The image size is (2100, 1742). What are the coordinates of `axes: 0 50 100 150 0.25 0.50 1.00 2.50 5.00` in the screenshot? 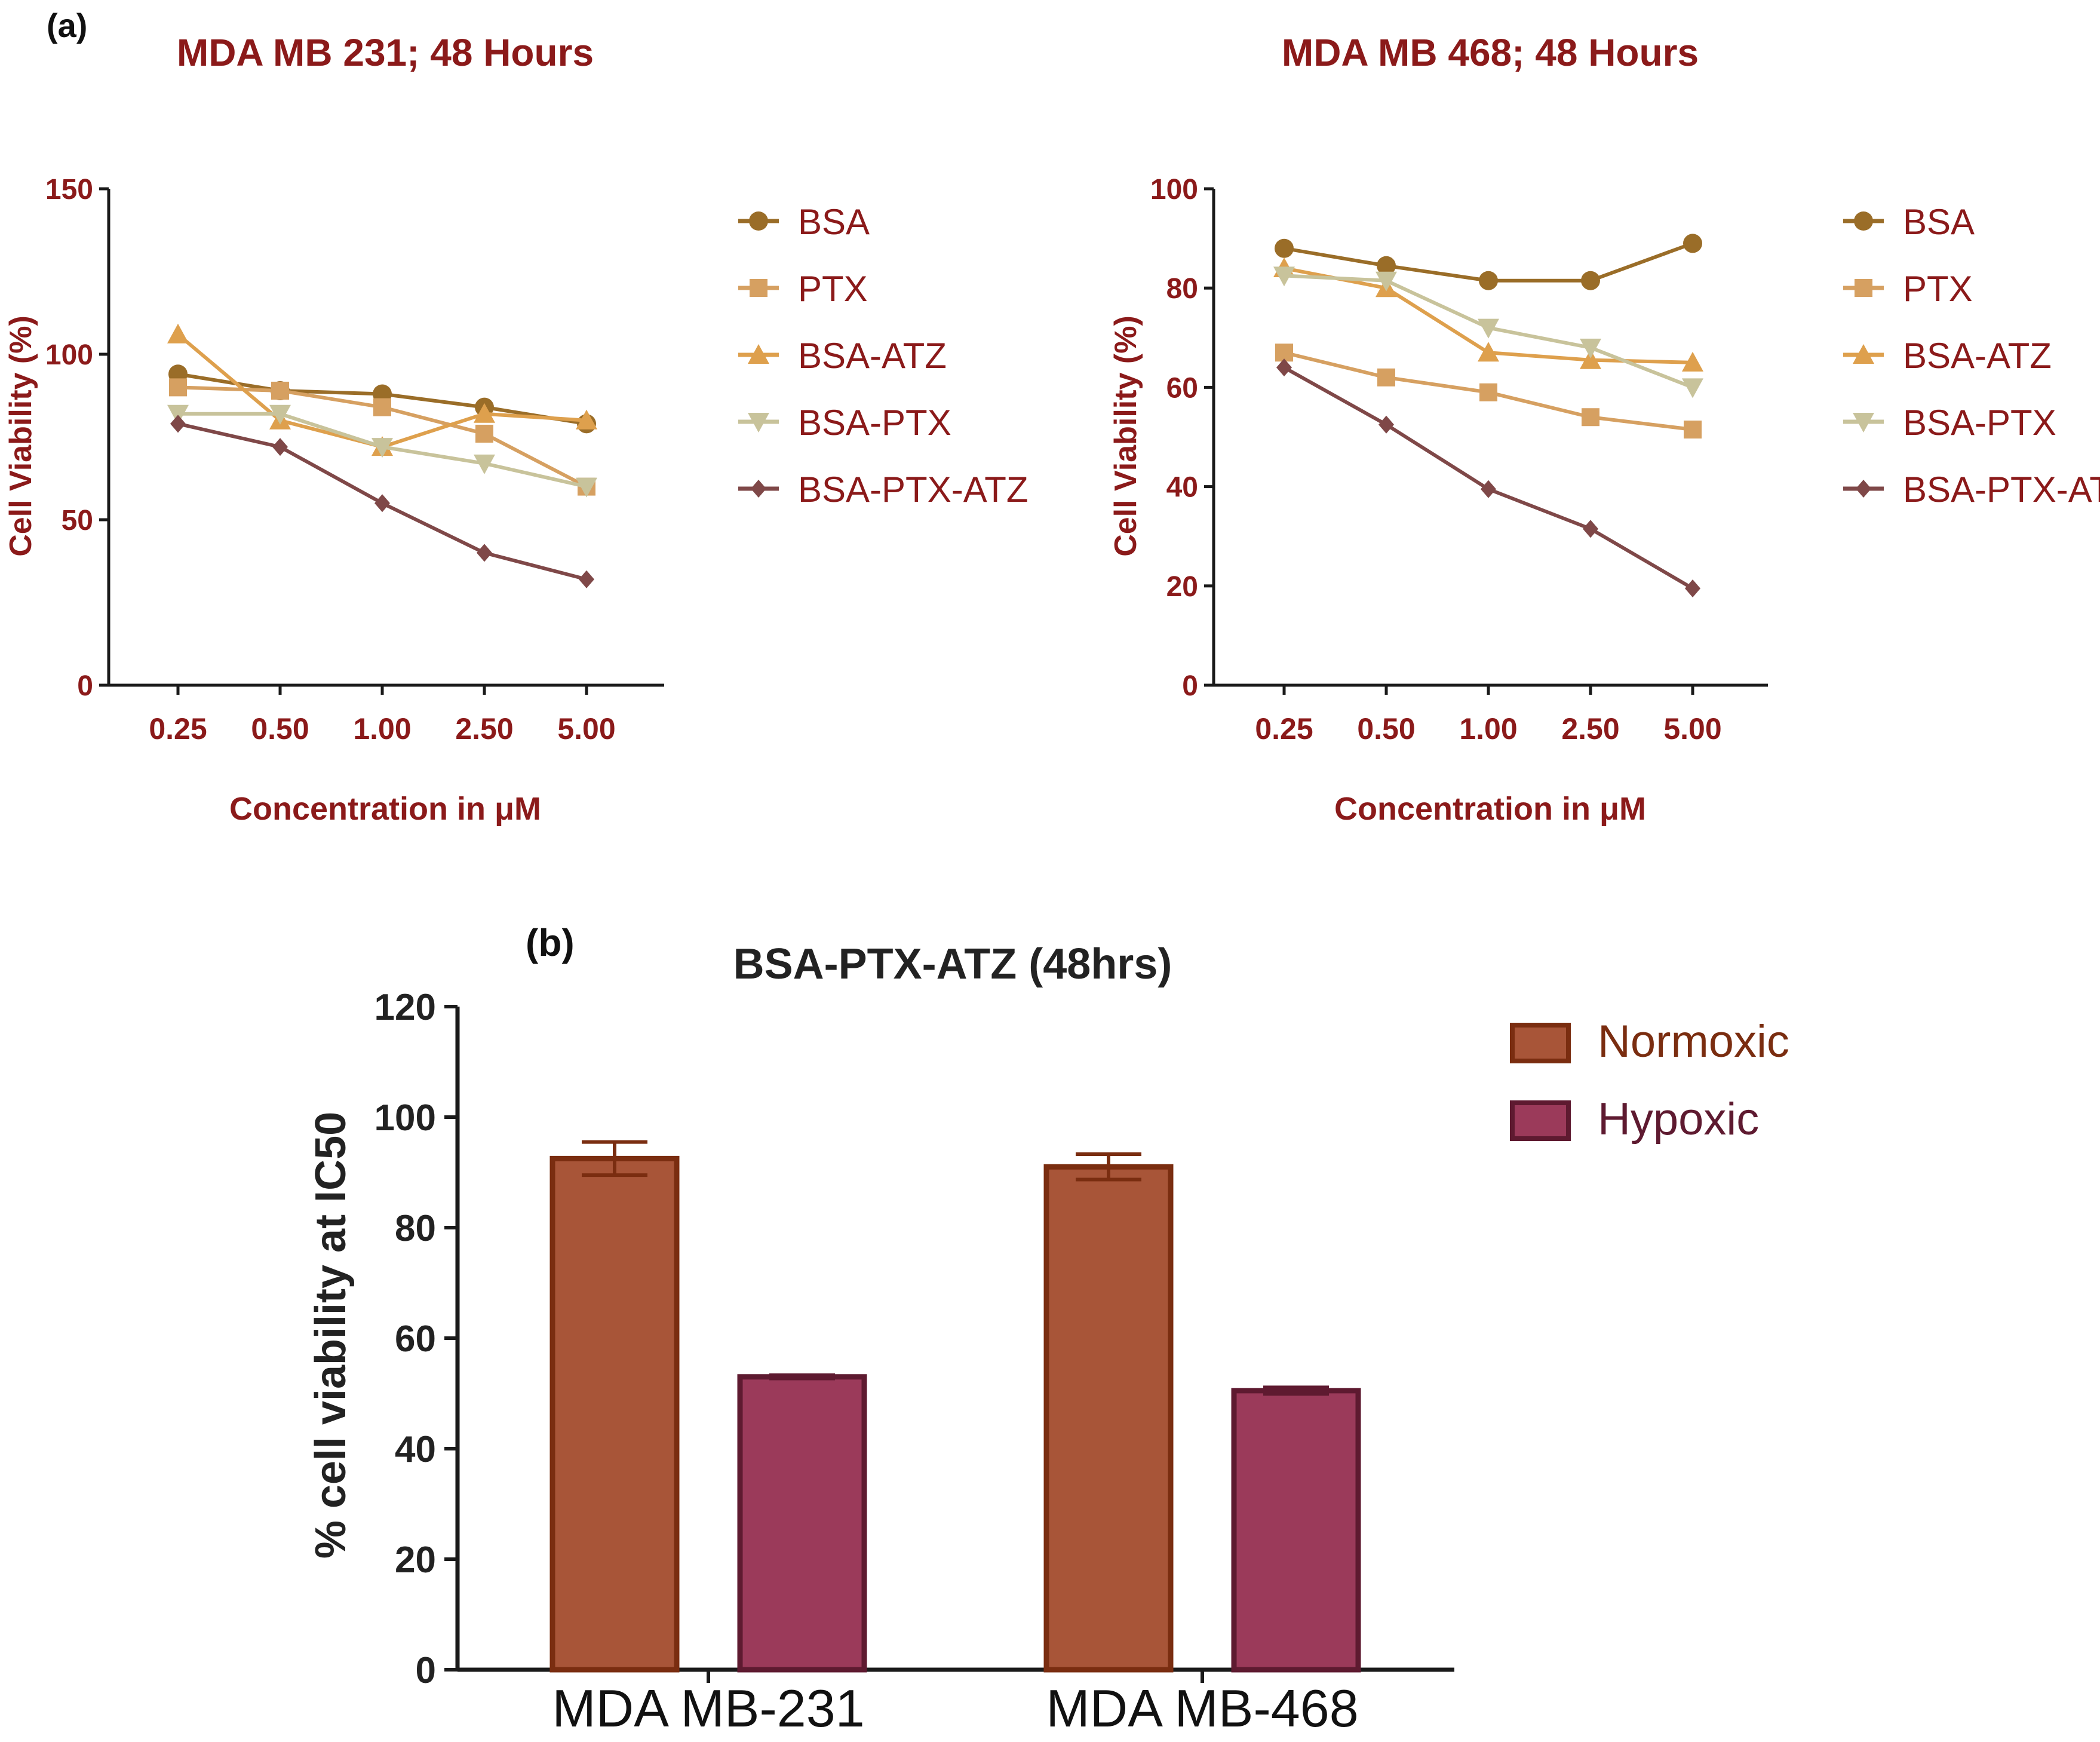 It's located at (354, 460).